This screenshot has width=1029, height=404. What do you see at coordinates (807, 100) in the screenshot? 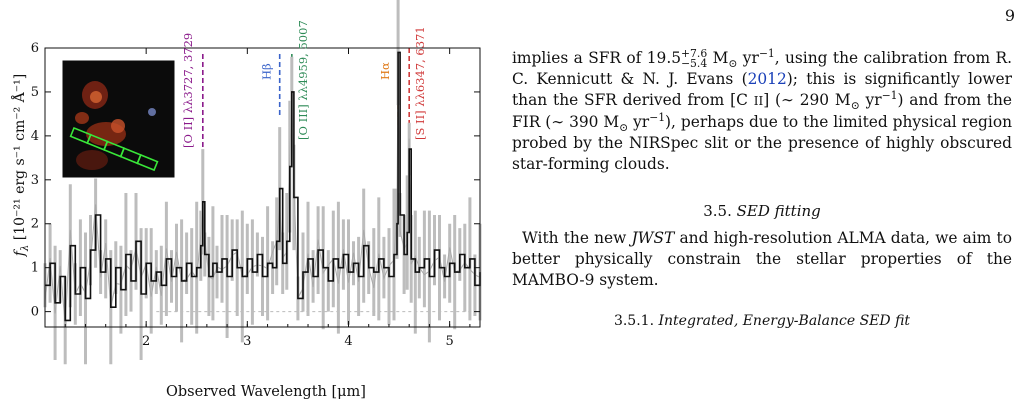
I see `text-run: ] (∼ 290 M` at bounding box center [807, 100].